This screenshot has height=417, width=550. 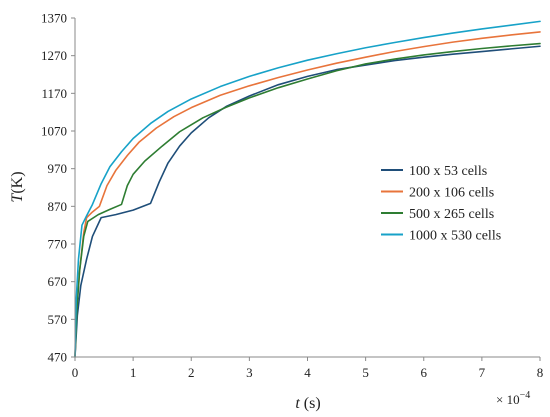 What do you see at coordinates (58, 244) in the screenshot?
I see `y-tick-label: 770` at bounding box center [58, 244].